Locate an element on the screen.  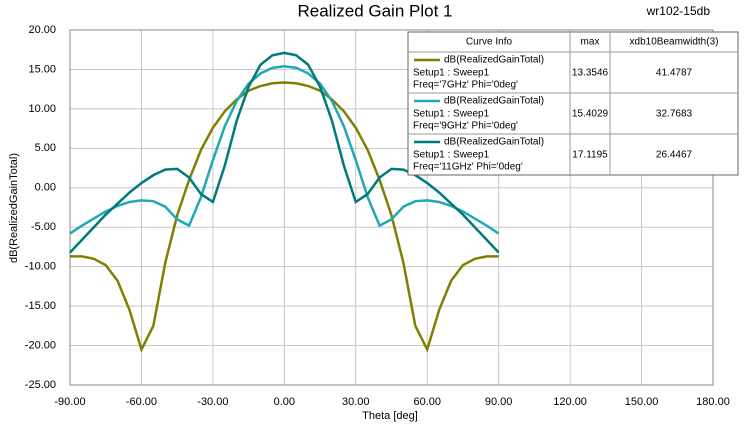
legend-header: xdb10Beamwidth(3) is located at coordinates (674, 42).